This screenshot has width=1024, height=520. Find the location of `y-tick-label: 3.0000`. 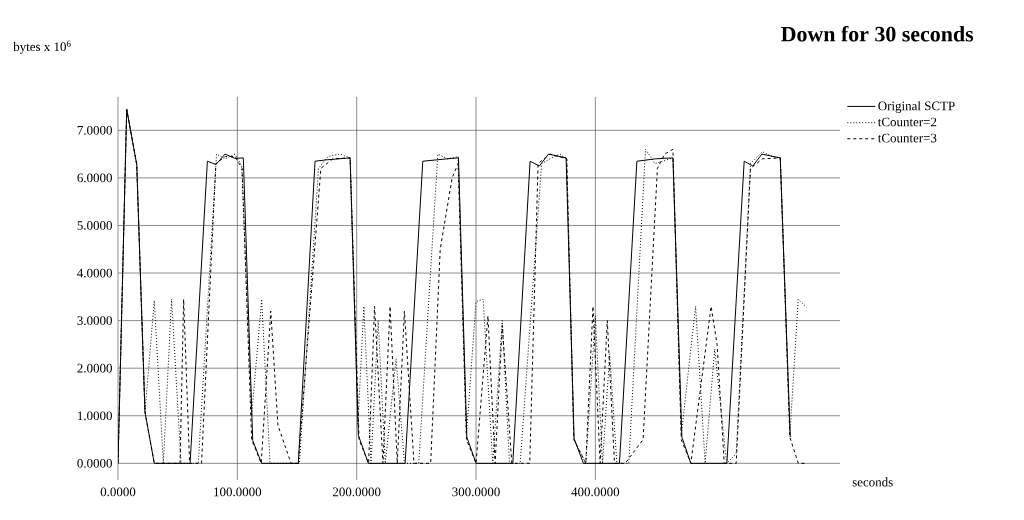

y-tick-label: 3.0000 is located at coordinates (94, 321).